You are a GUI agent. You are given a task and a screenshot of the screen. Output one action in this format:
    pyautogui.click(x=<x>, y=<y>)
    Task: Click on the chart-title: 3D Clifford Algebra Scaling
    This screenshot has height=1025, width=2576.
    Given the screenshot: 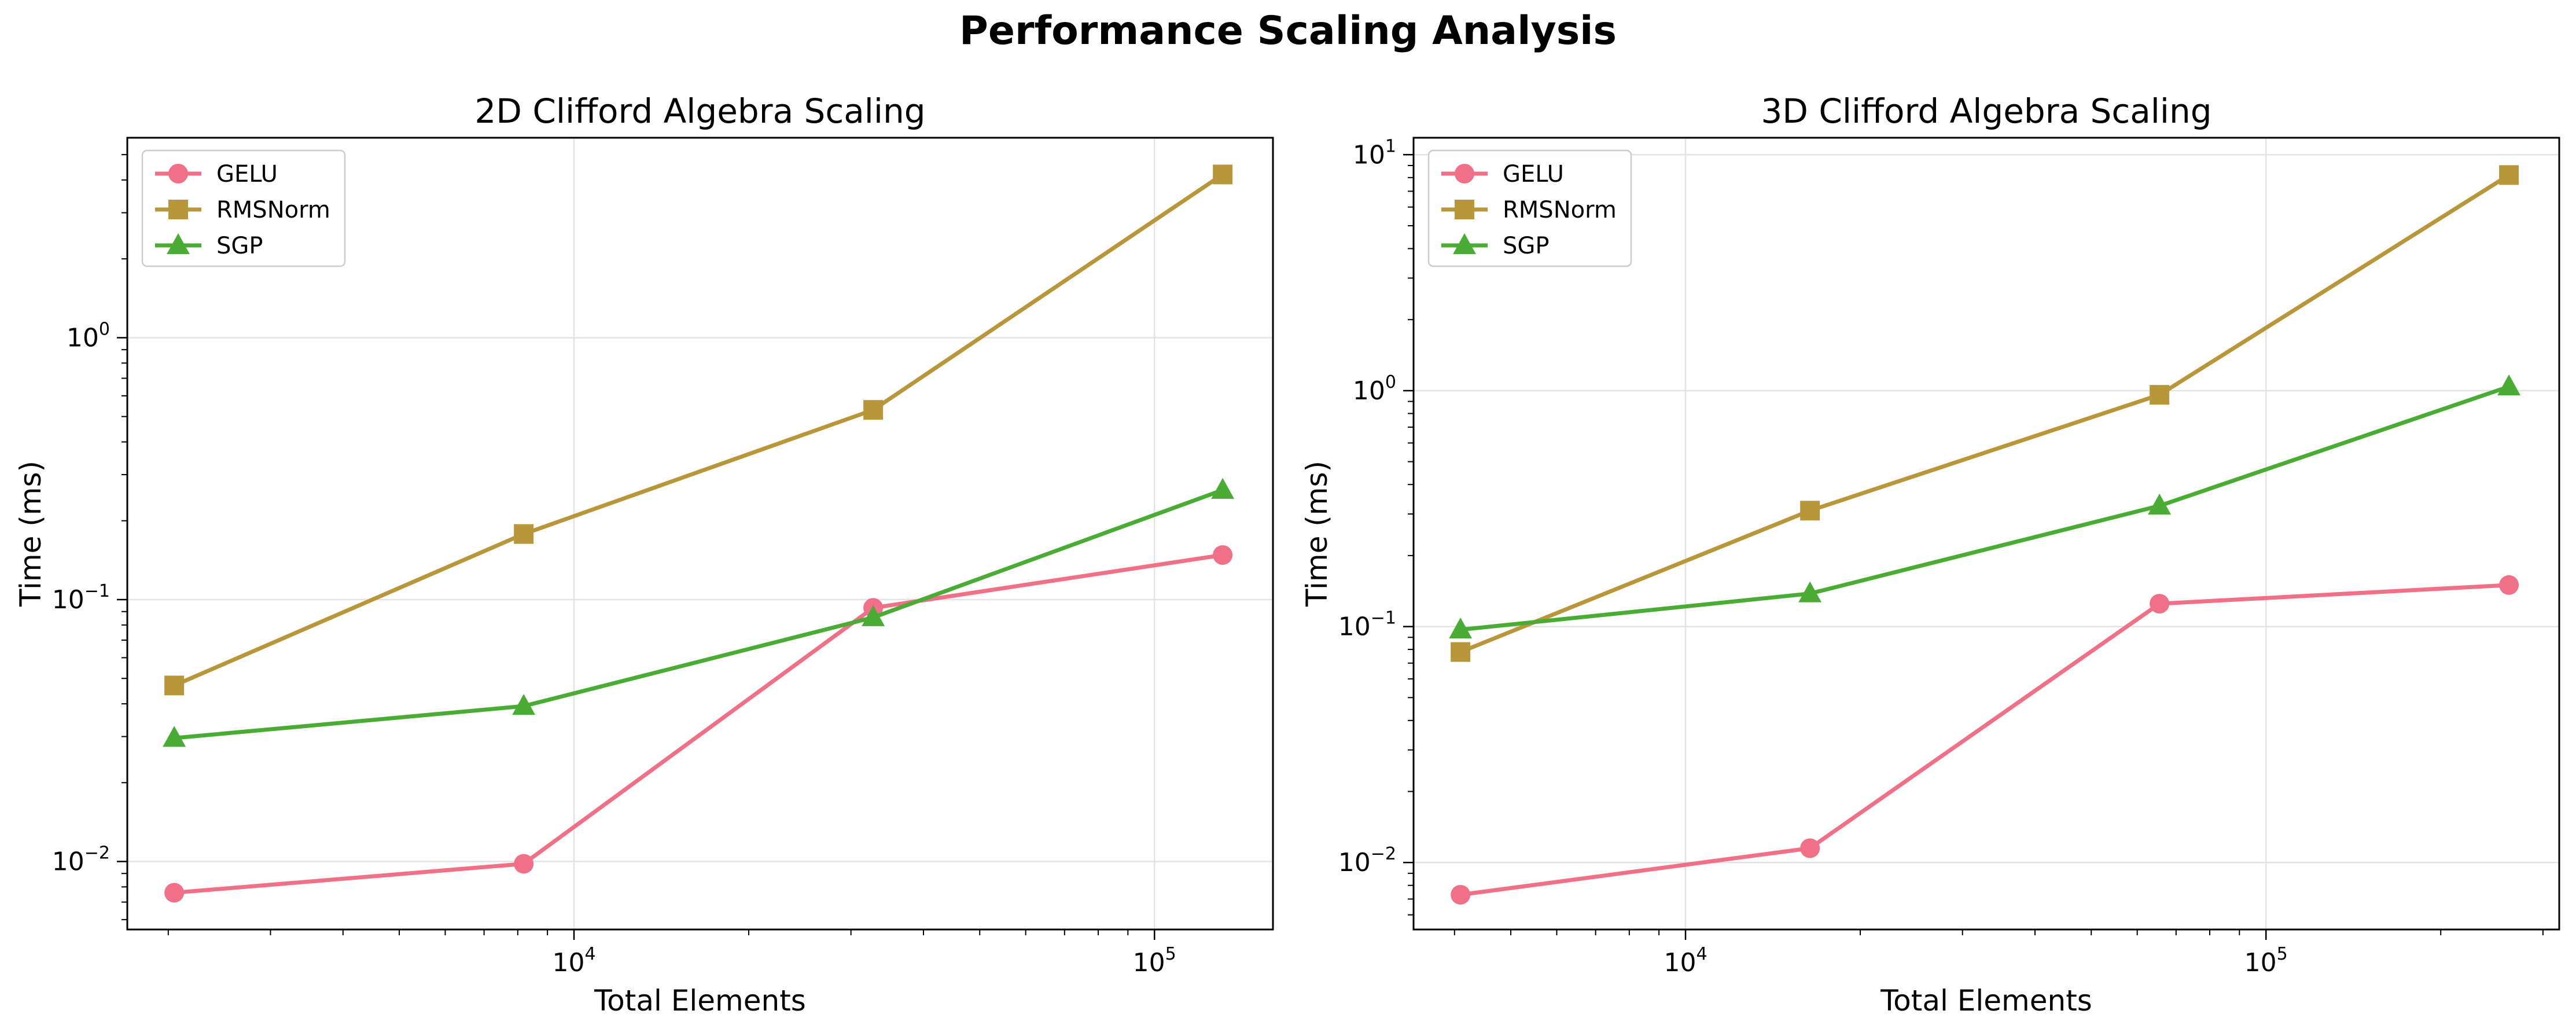 What is the action you would take?
    pyautogui.click(x=1986, y=111)
    